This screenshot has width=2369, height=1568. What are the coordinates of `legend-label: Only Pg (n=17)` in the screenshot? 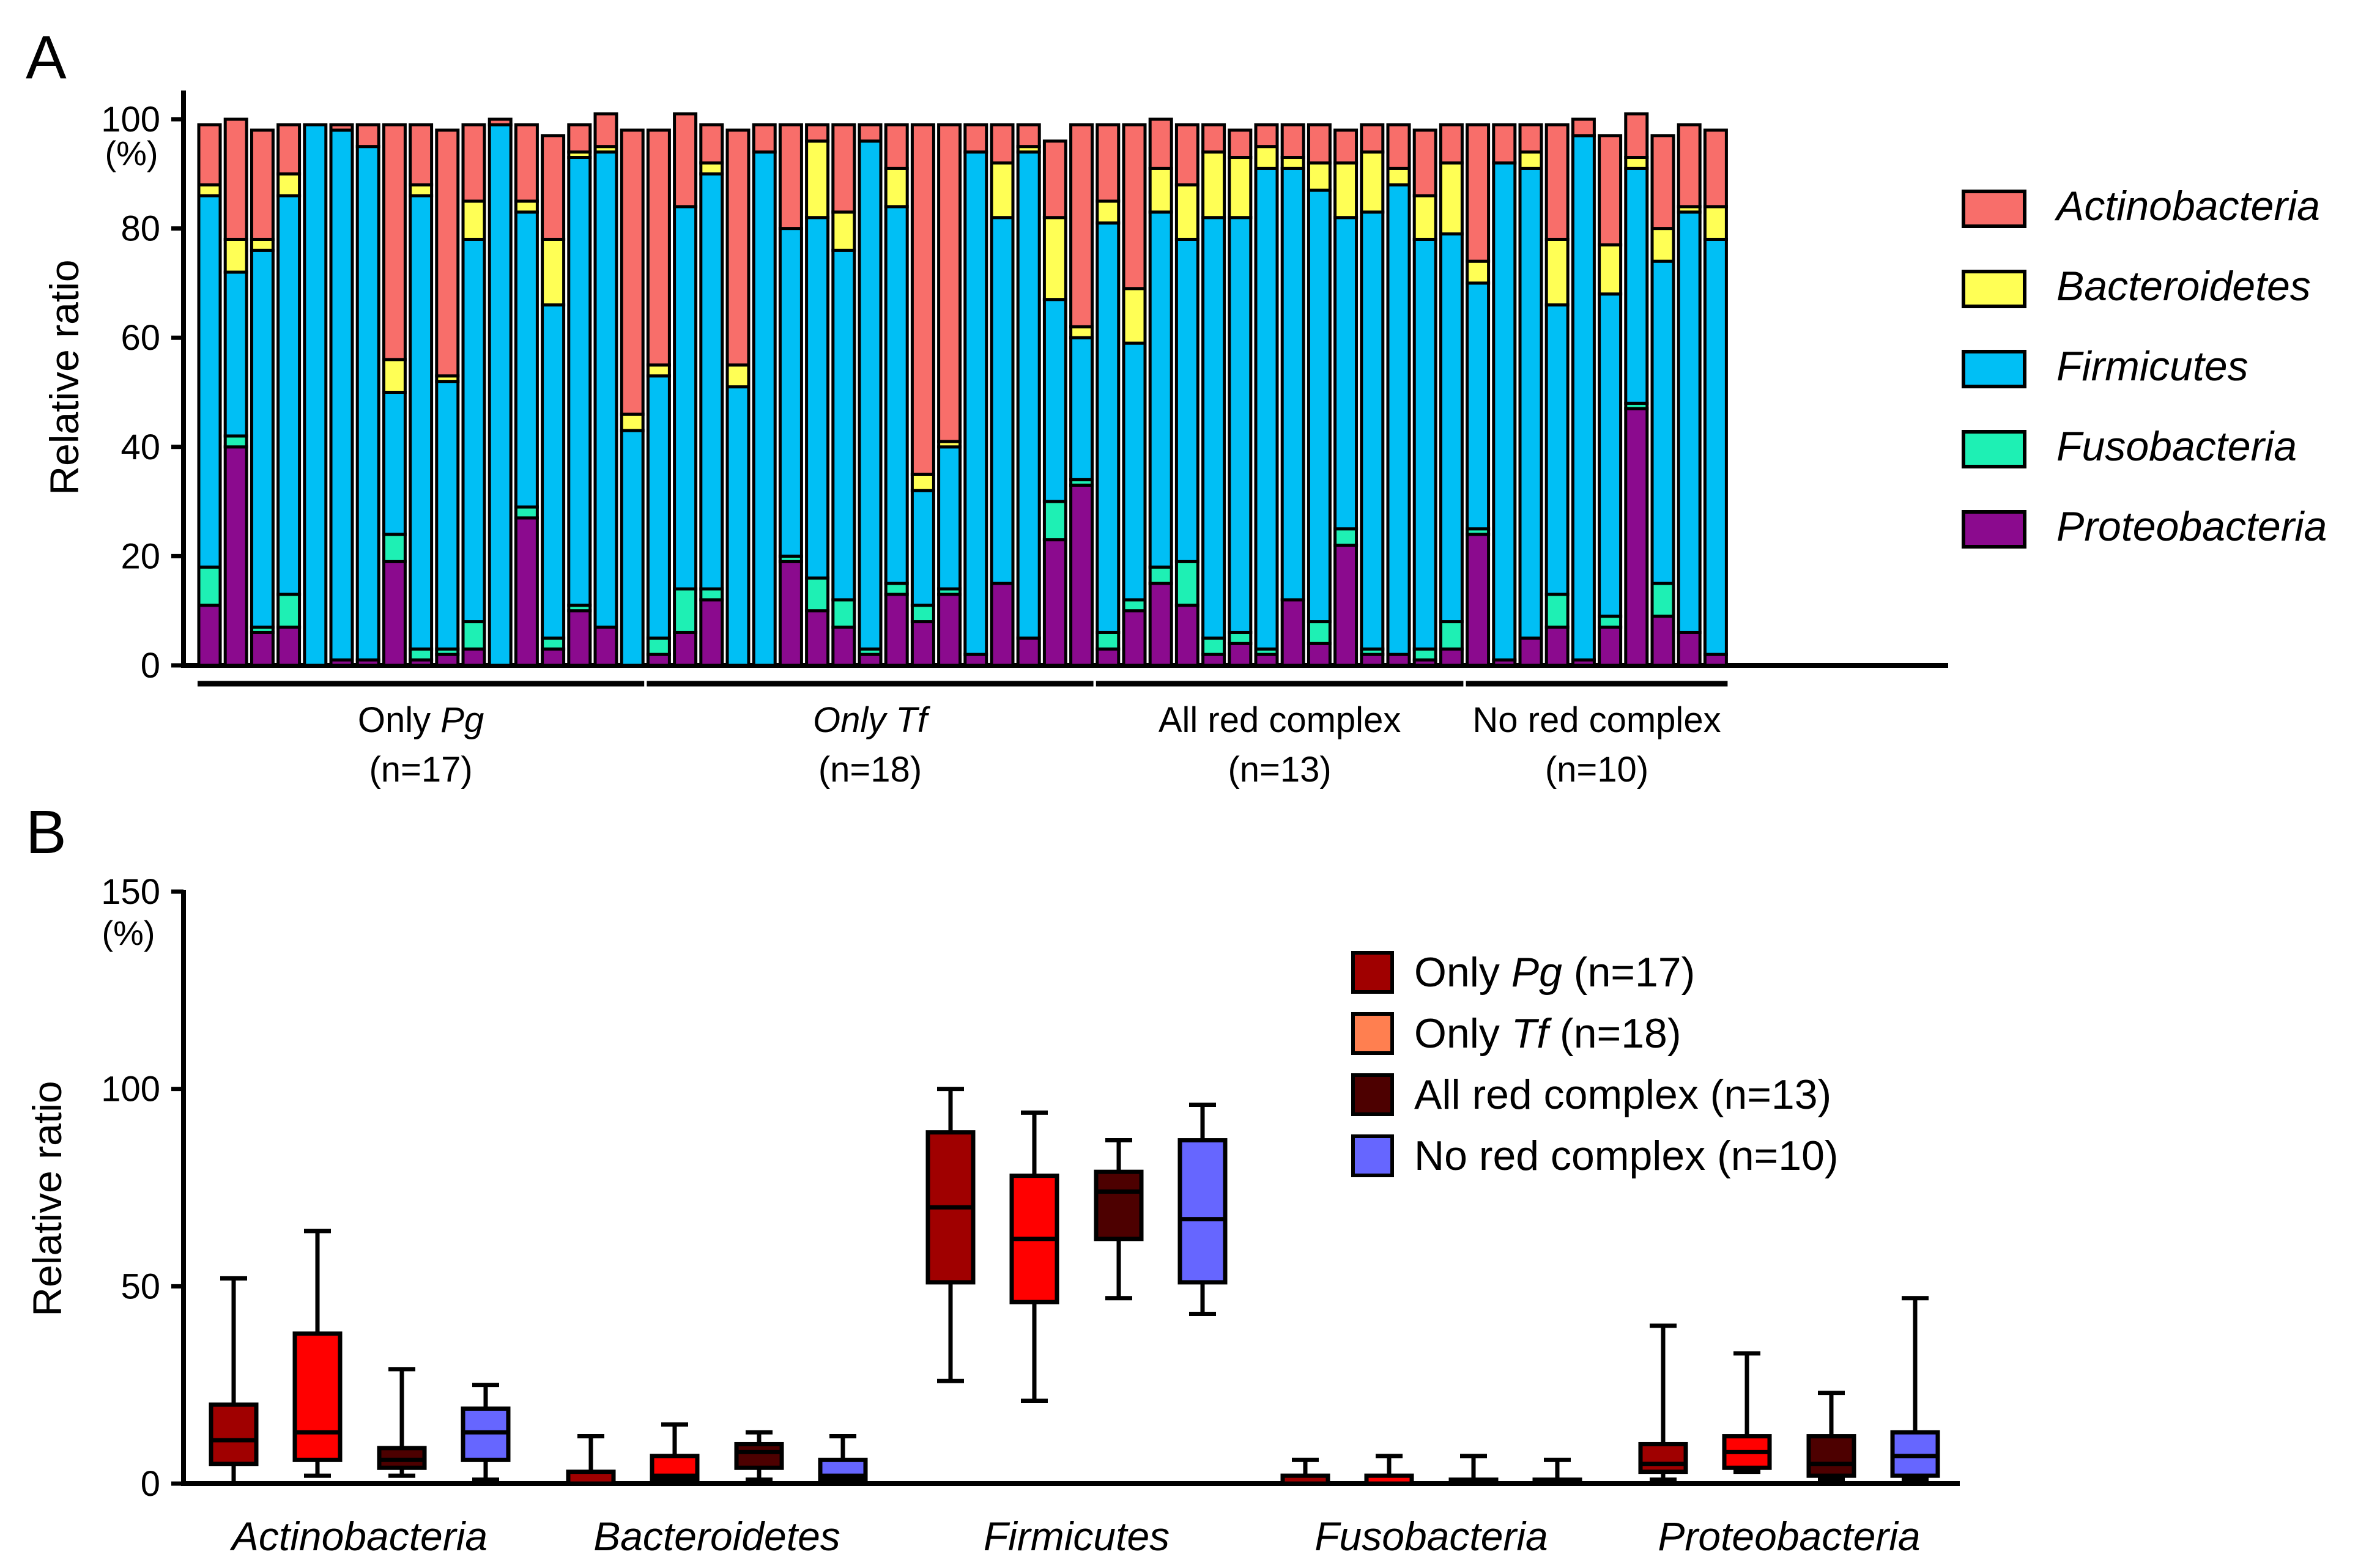 It's located at (1554, 972).